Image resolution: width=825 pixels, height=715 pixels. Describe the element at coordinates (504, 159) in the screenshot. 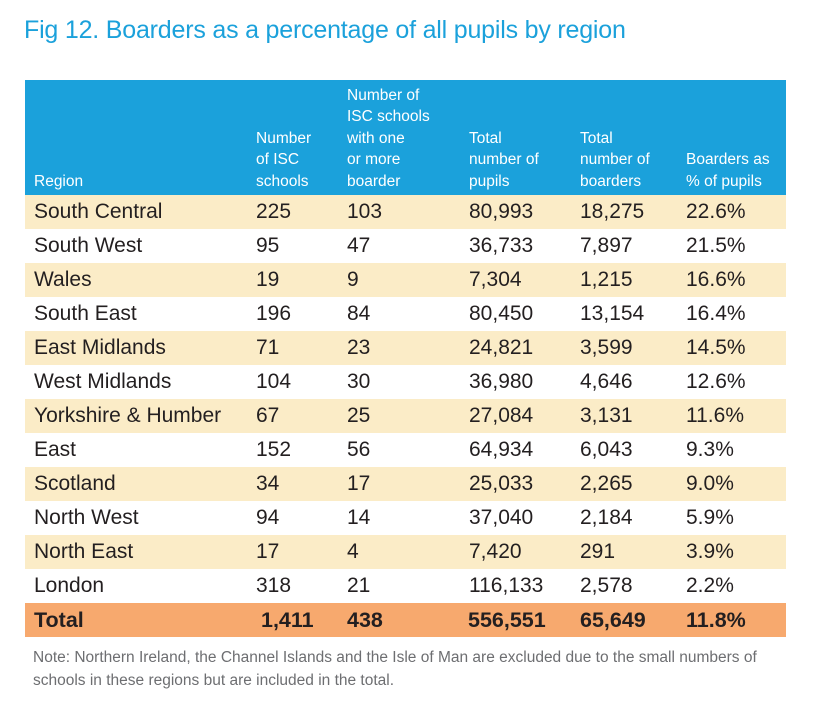

I see `header-total-pupils: Total number of pupils` at that location.